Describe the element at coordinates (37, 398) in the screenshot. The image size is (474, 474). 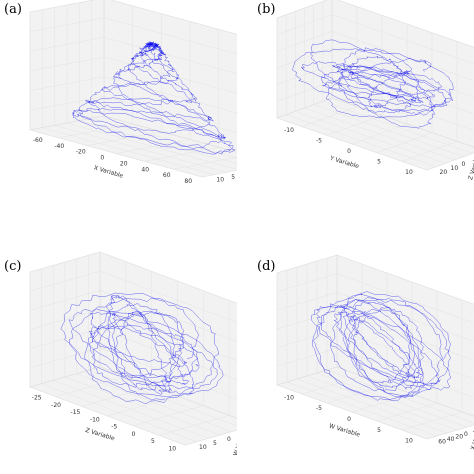
I see `x-tick-label: -25` at that location.